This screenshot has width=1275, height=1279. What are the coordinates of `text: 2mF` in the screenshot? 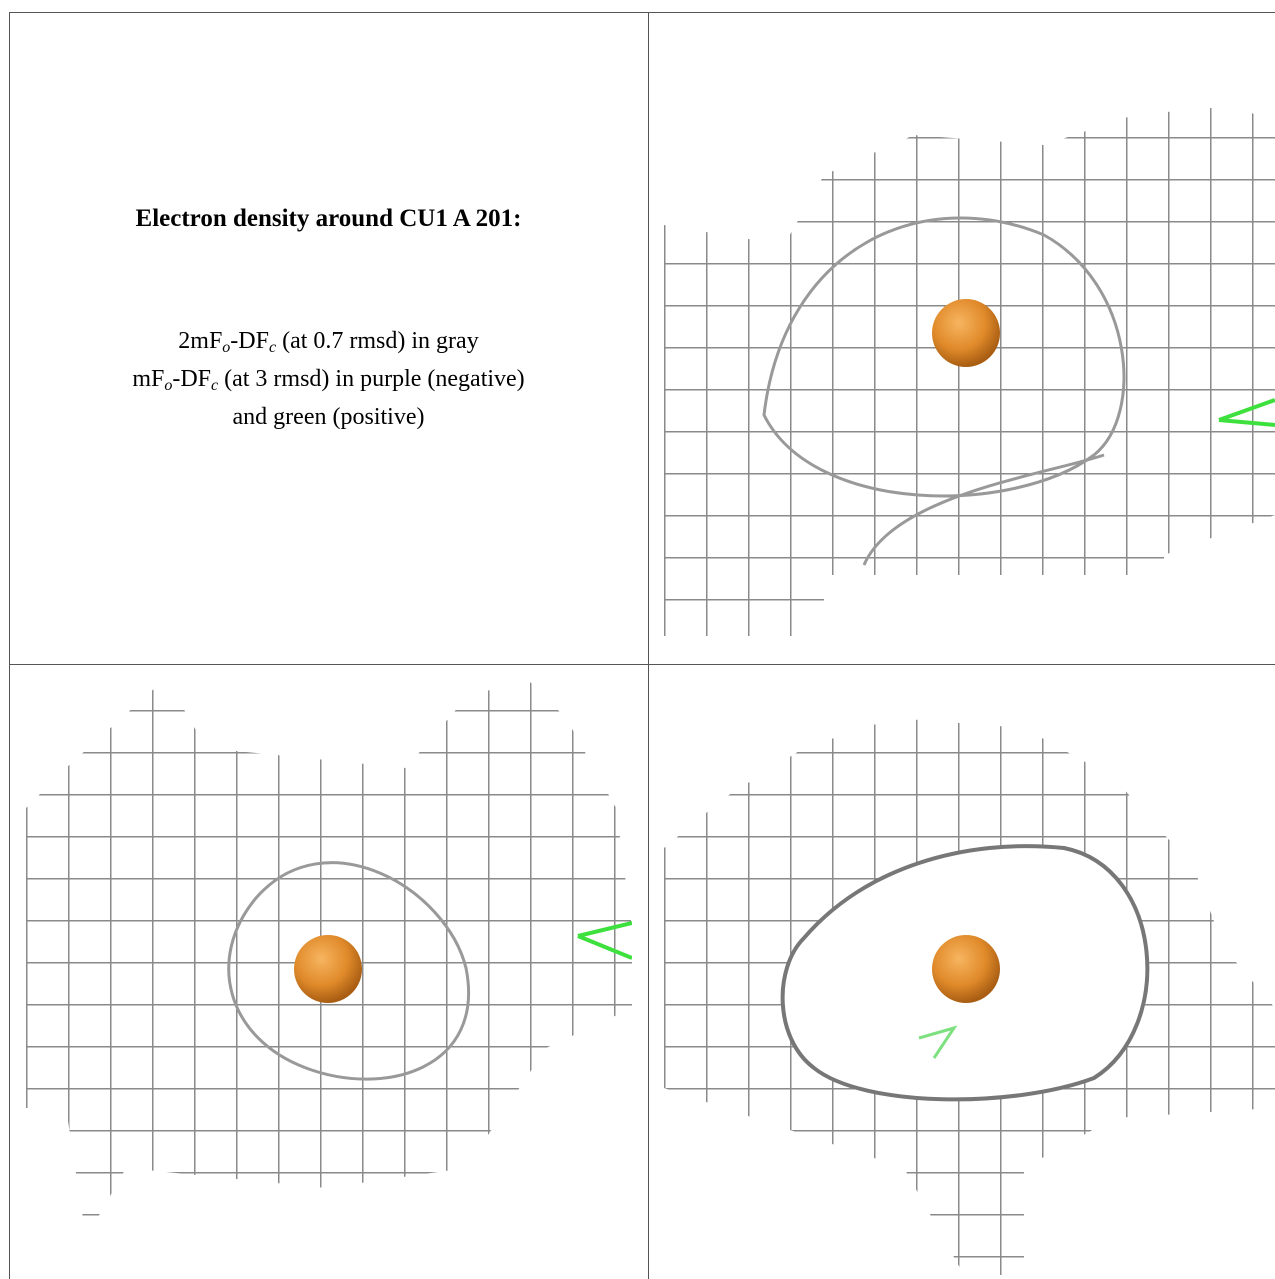 It's located at (200, 341).